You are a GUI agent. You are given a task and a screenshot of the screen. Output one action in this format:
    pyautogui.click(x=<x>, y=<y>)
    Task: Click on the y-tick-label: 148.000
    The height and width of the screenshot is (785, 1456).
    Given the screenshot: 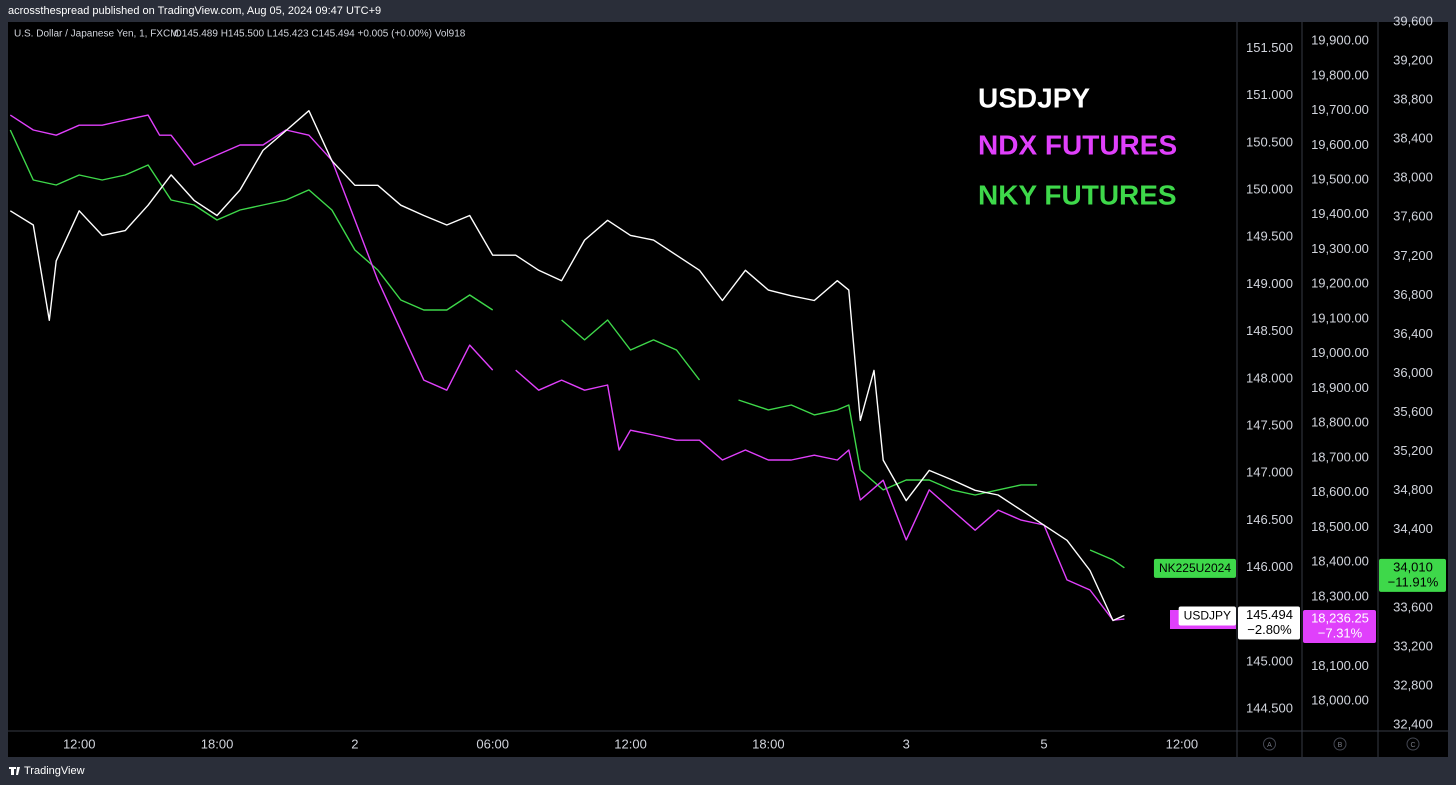 What is the action you would take?
    pyautogui.click(x=1269, y=377)
    